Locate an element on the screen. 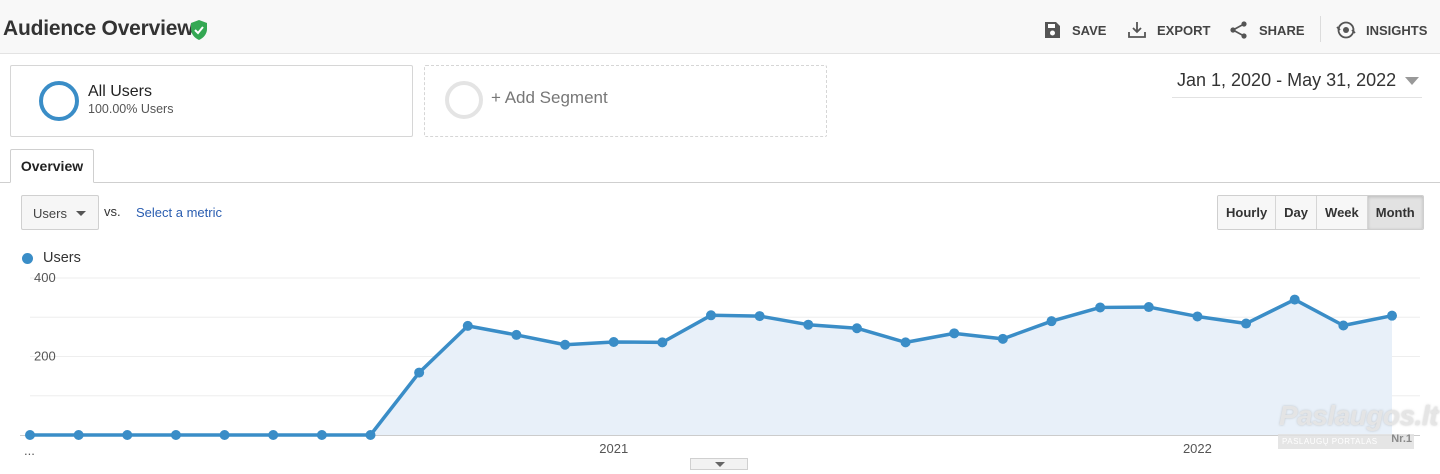 This screenshot has height=474, width=1440. vs-label: vs. is located at coordinates (112, 211).